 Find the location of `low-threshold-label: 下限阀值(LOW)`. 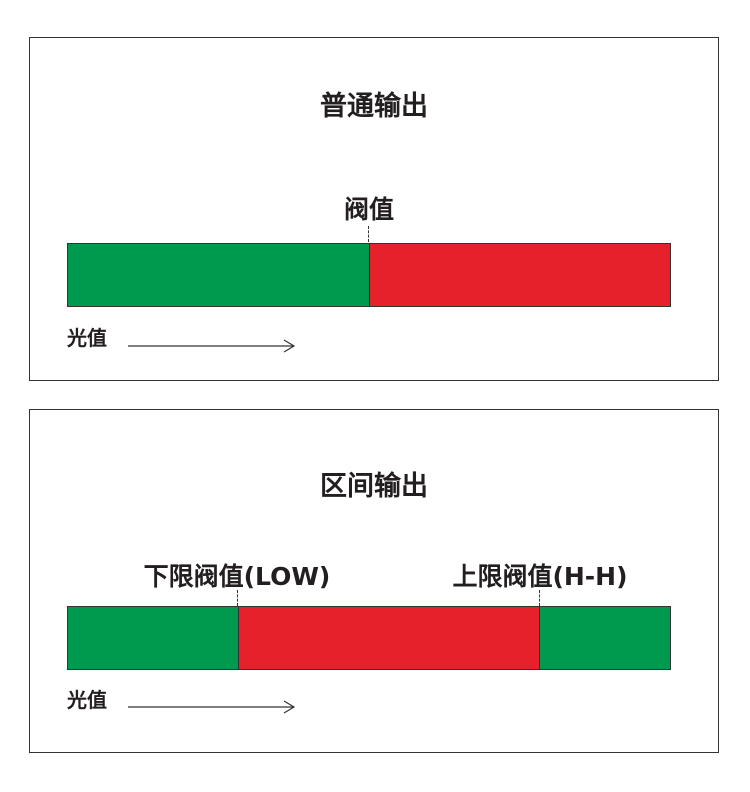

low-threshold-label: 下限阀值(LOW) is located at coordinates (237, 576).